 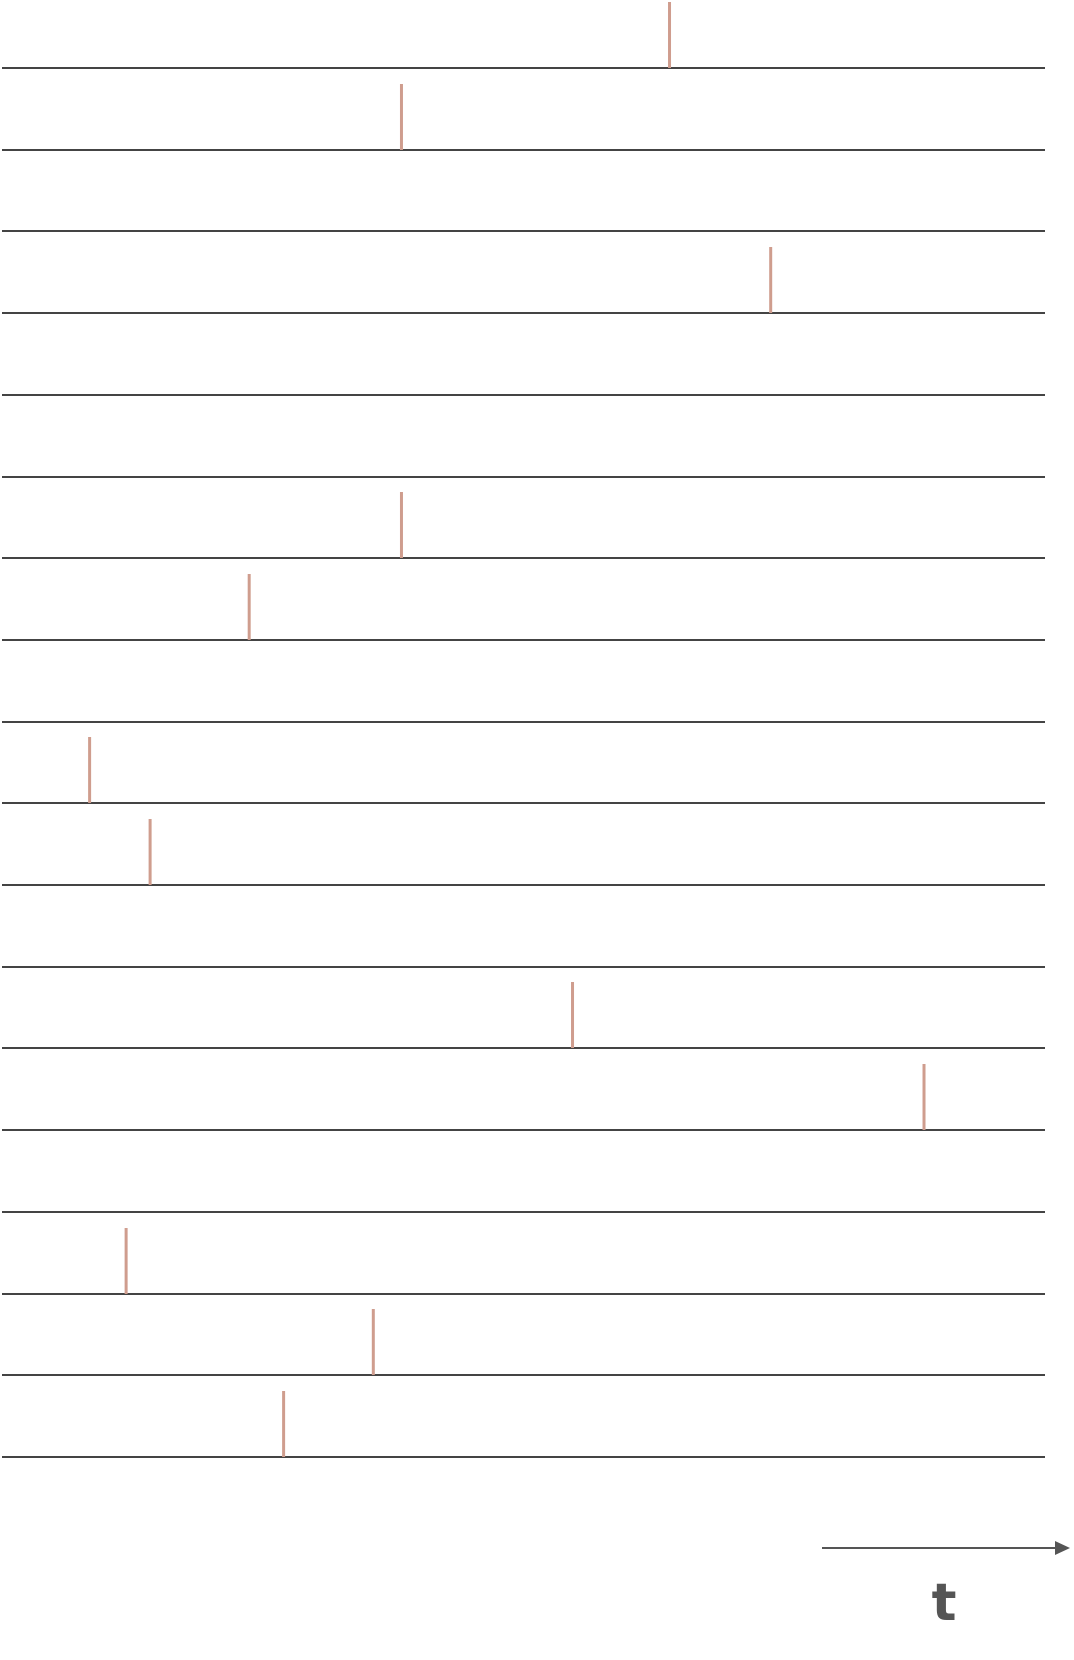 What do you see at coordinates (1062, 1548) in the screenshot?
I see `time-arrow-head` at bounding box center [1062, 1548].